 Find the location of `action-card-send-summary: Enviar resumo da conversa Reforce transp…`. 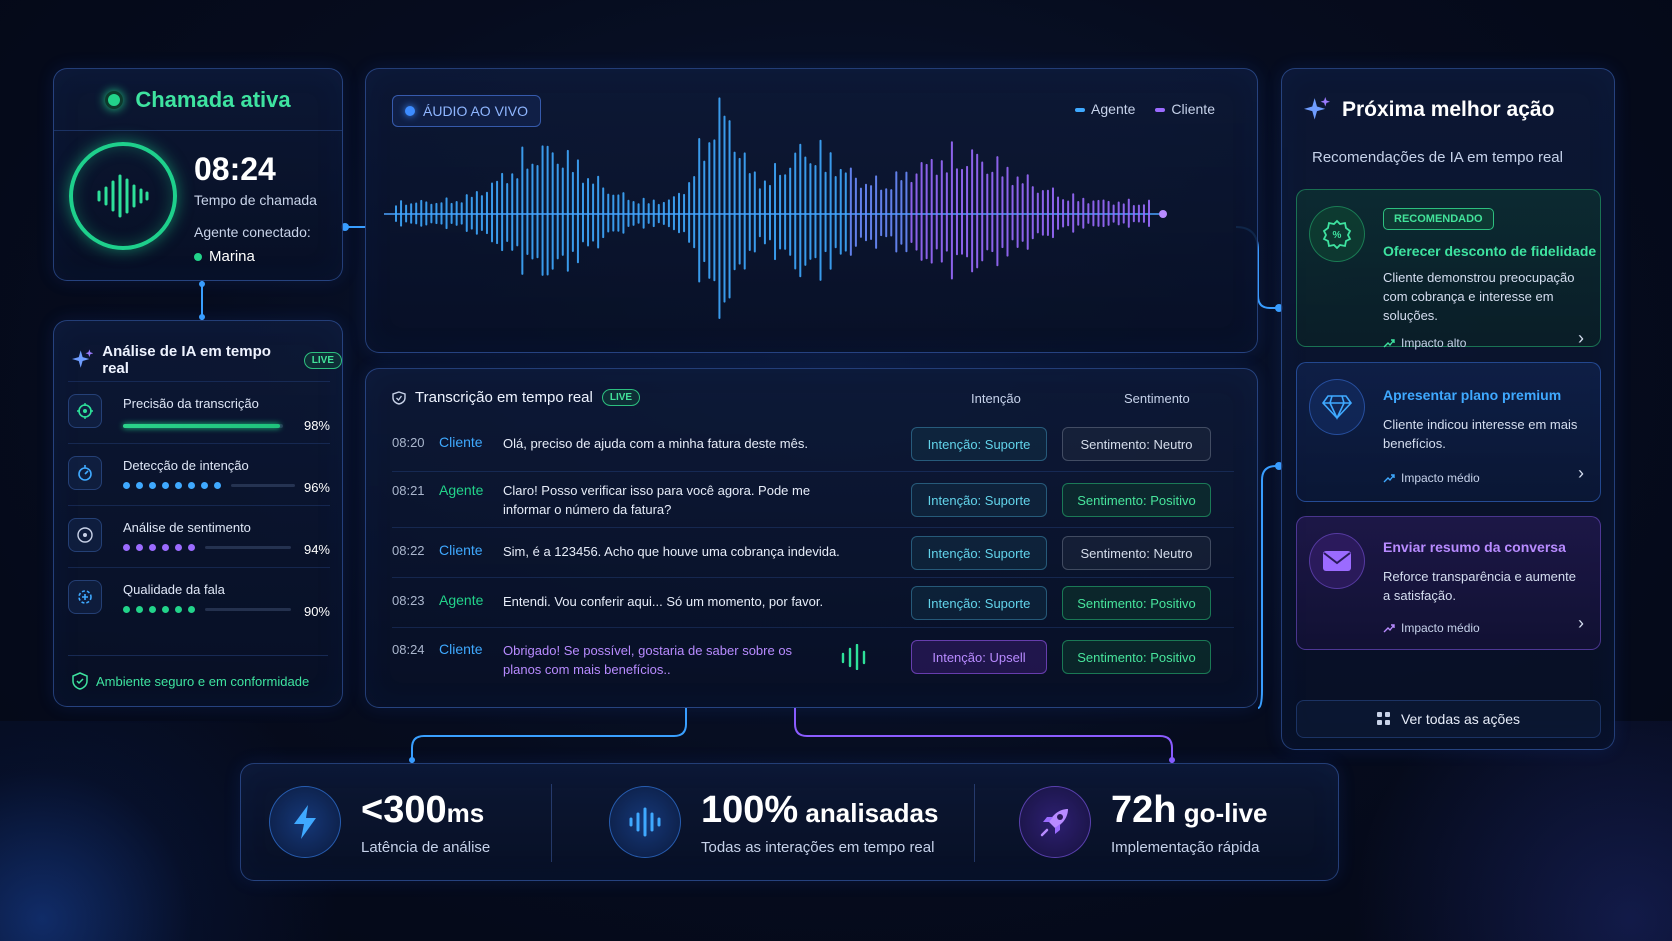

action-card-send-summary: Enviar resumo da conversa Reforce transp… is located at coordinates (1448, 583).